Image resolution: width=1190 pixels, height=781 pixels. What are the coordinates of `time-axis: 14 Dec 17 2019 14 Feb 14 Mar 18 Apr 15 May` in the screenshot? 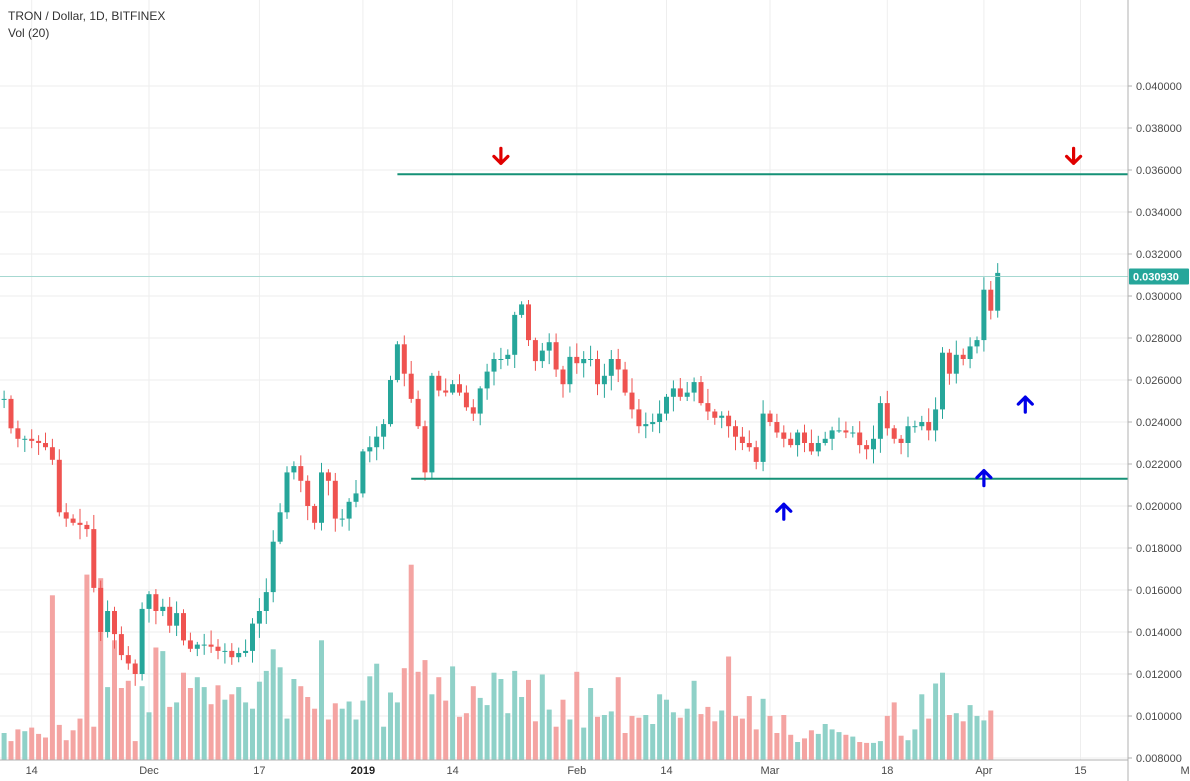 It's located at (595, 768).